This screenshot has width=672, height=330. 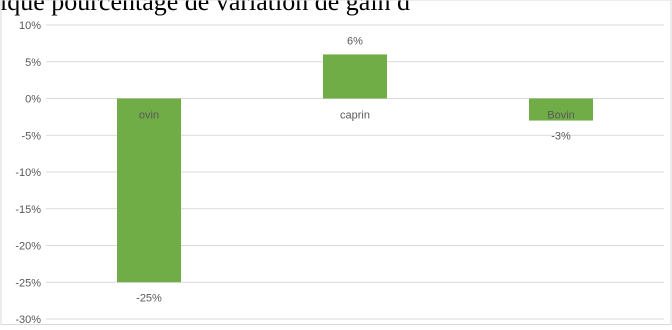 What do you see at coordinates (561, 116) in the screenshot?
I see `category-label: Bovin` at bounding box center [561, 116].